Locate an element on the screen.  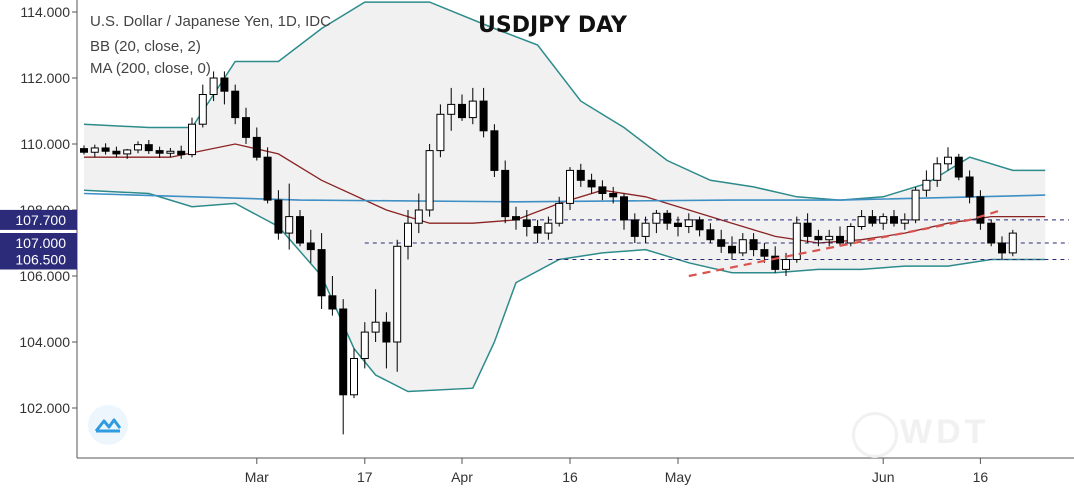
x-tick-label: Apr is located at coordinates (462, 477).